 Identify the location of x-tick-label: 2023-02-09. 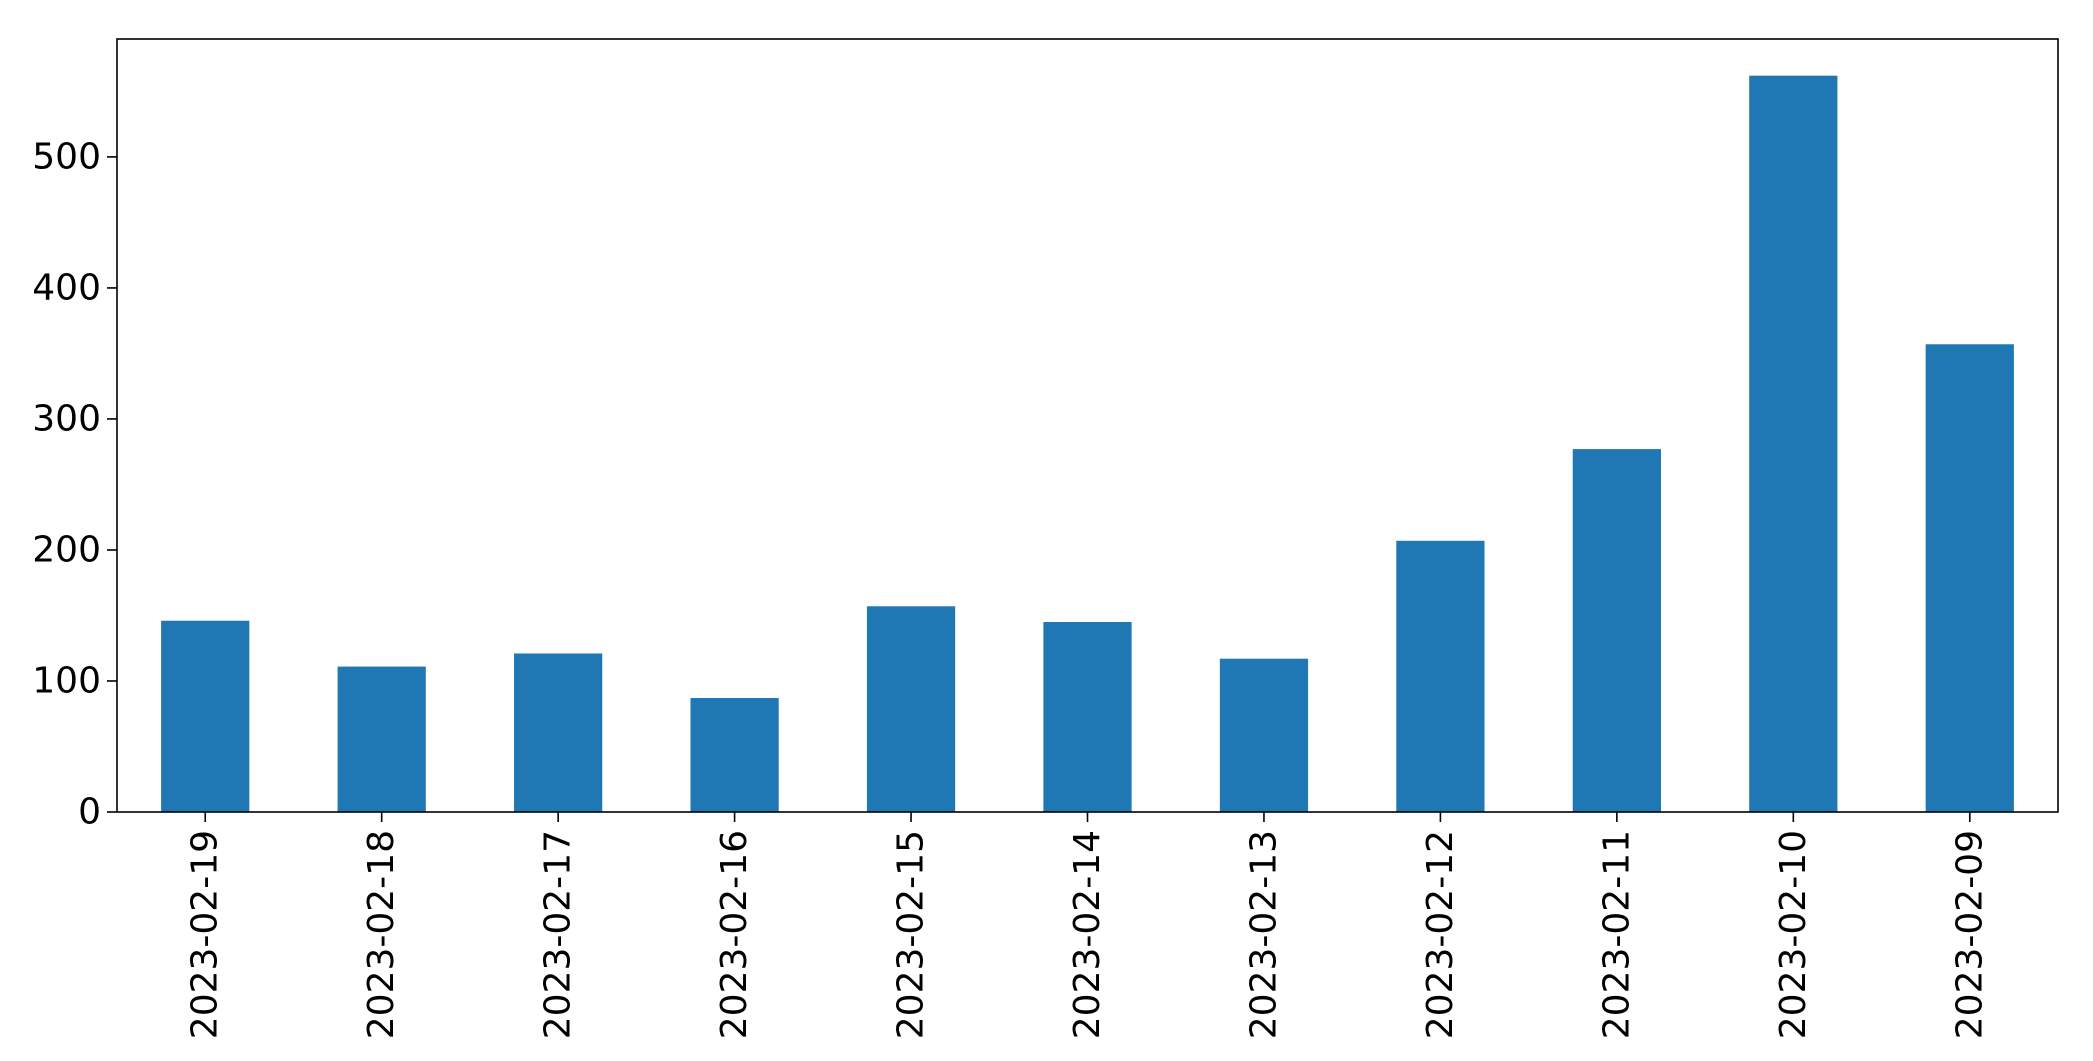
(1969, 934).